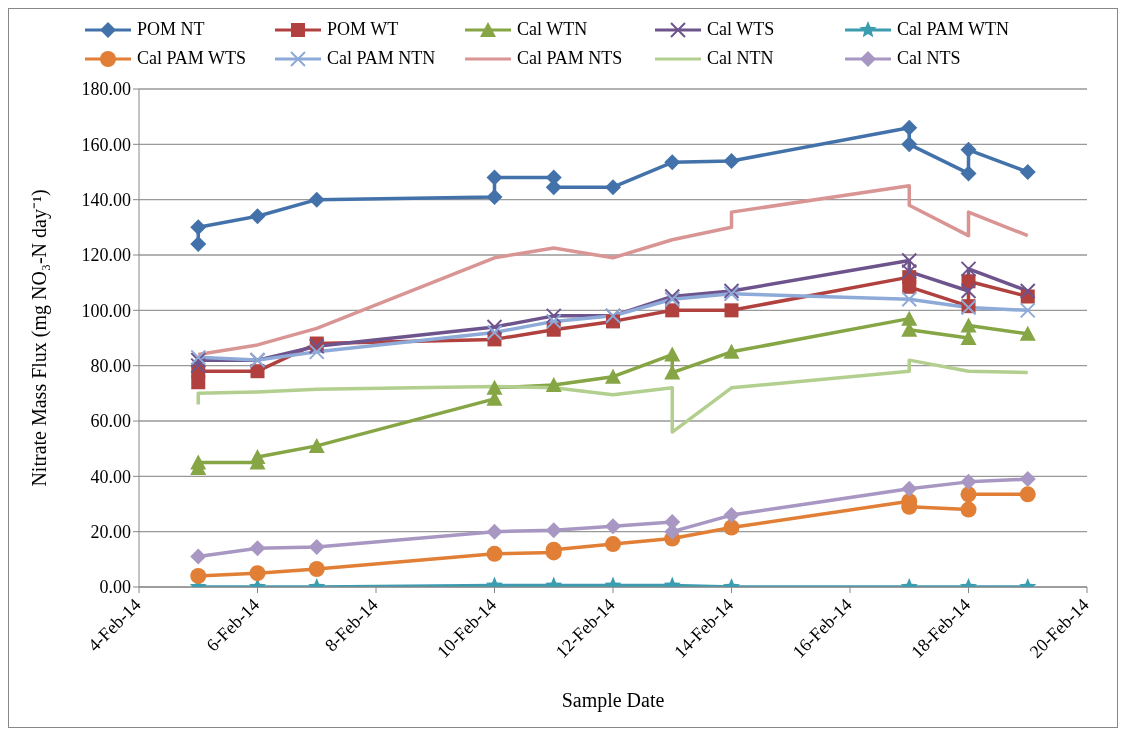 The image size is (1128, 738). I want to click on y-axis-title: Nitrate Mass Flux (mg NO₃-N day⁻¹), so click(40, 338).